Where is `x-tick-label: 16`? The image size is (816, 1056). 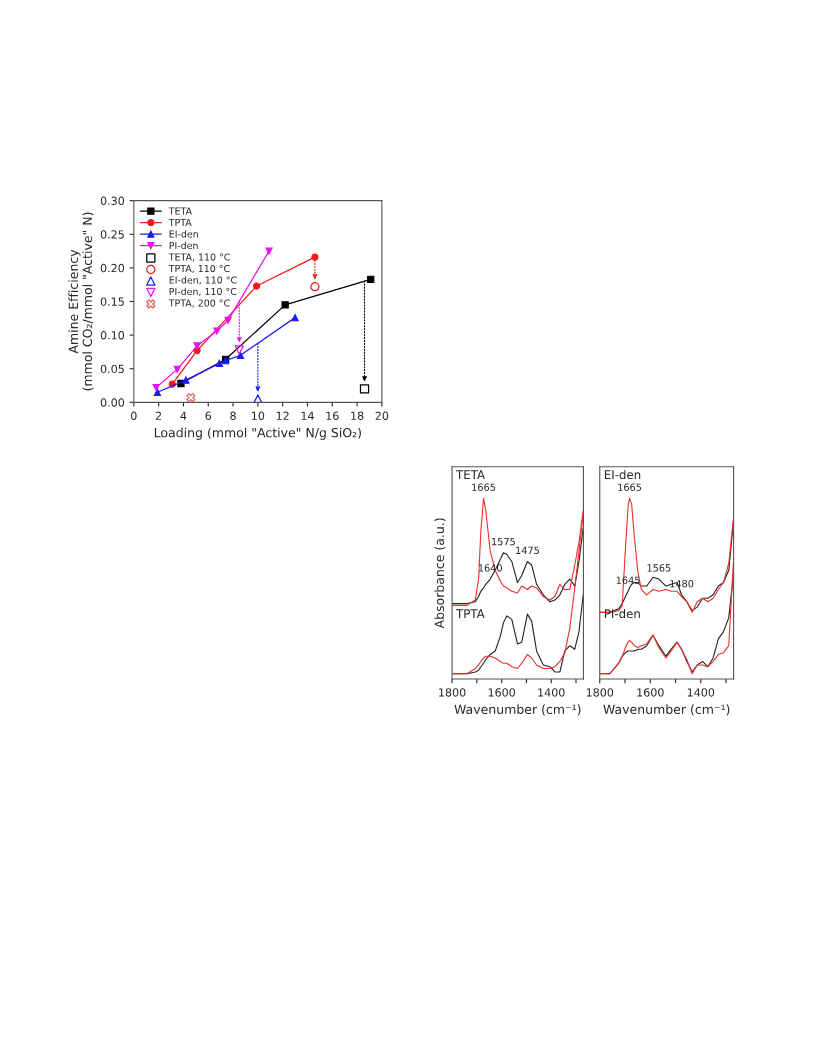
x-tick-label: 16 is located at coordinates (332, 415).